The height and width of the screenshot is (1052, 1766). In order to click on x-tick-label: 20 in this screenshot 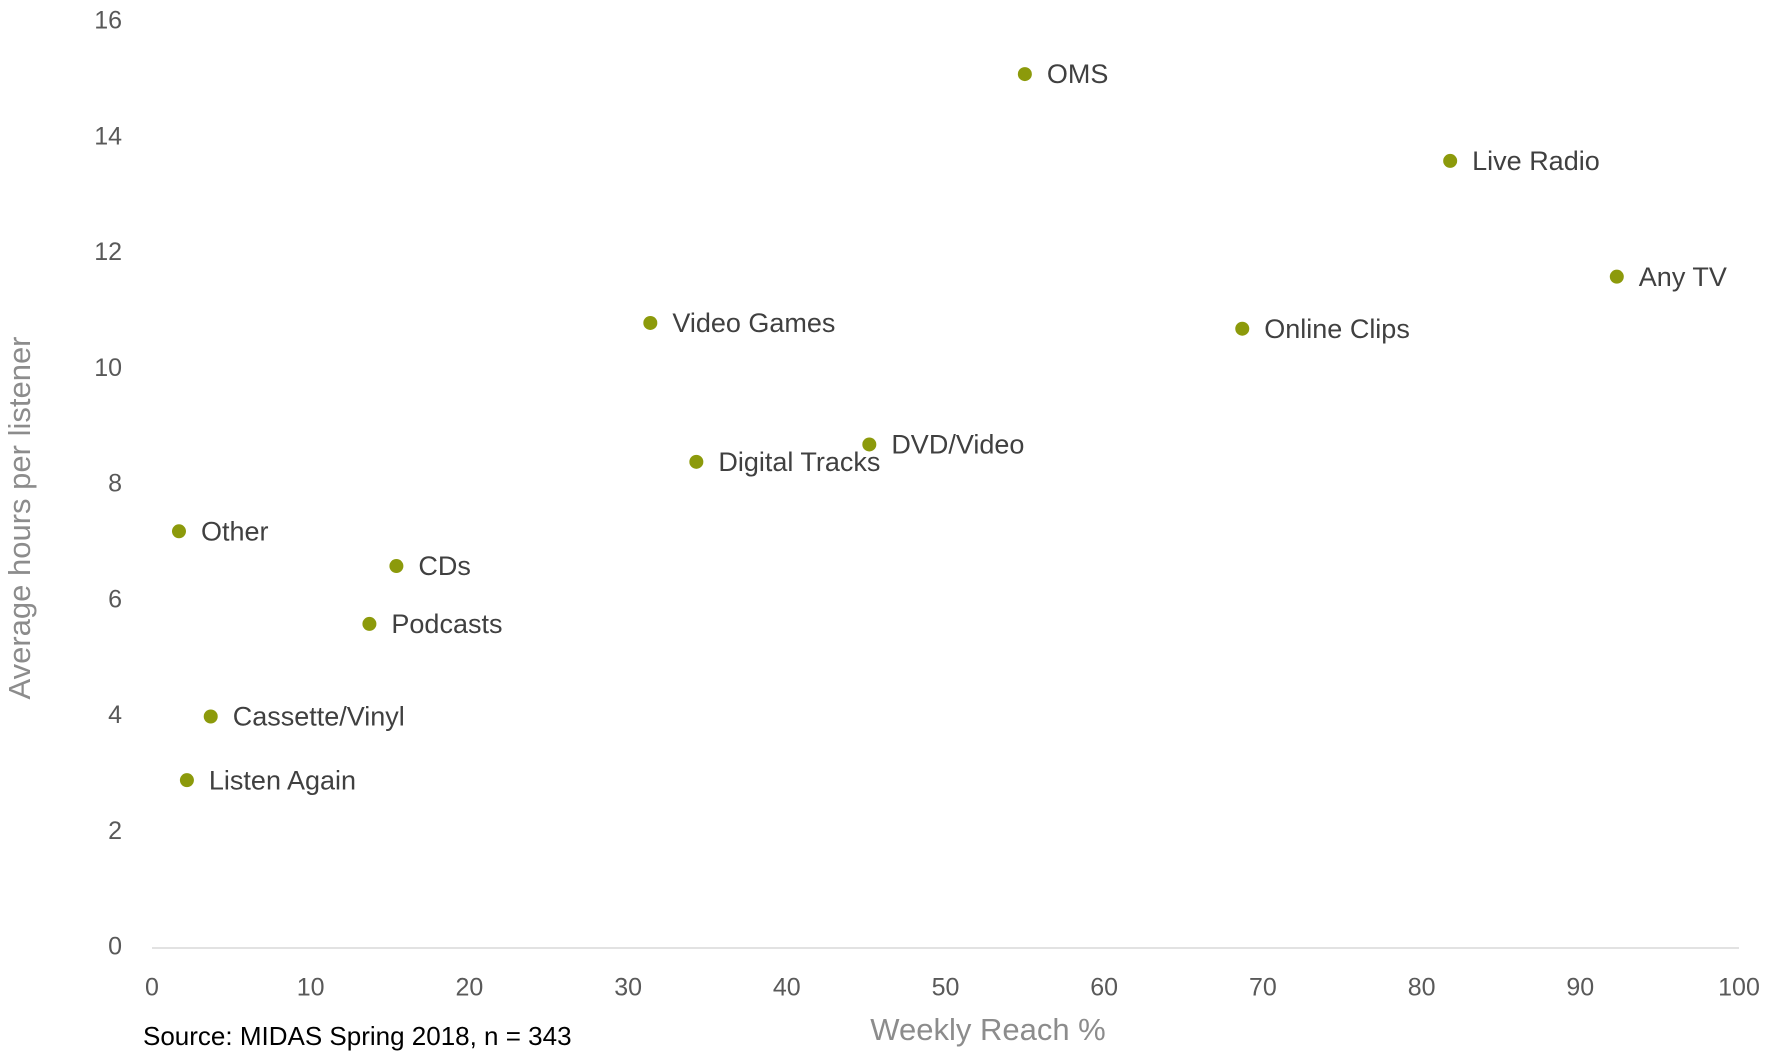, I will do `click(469, 988)`.